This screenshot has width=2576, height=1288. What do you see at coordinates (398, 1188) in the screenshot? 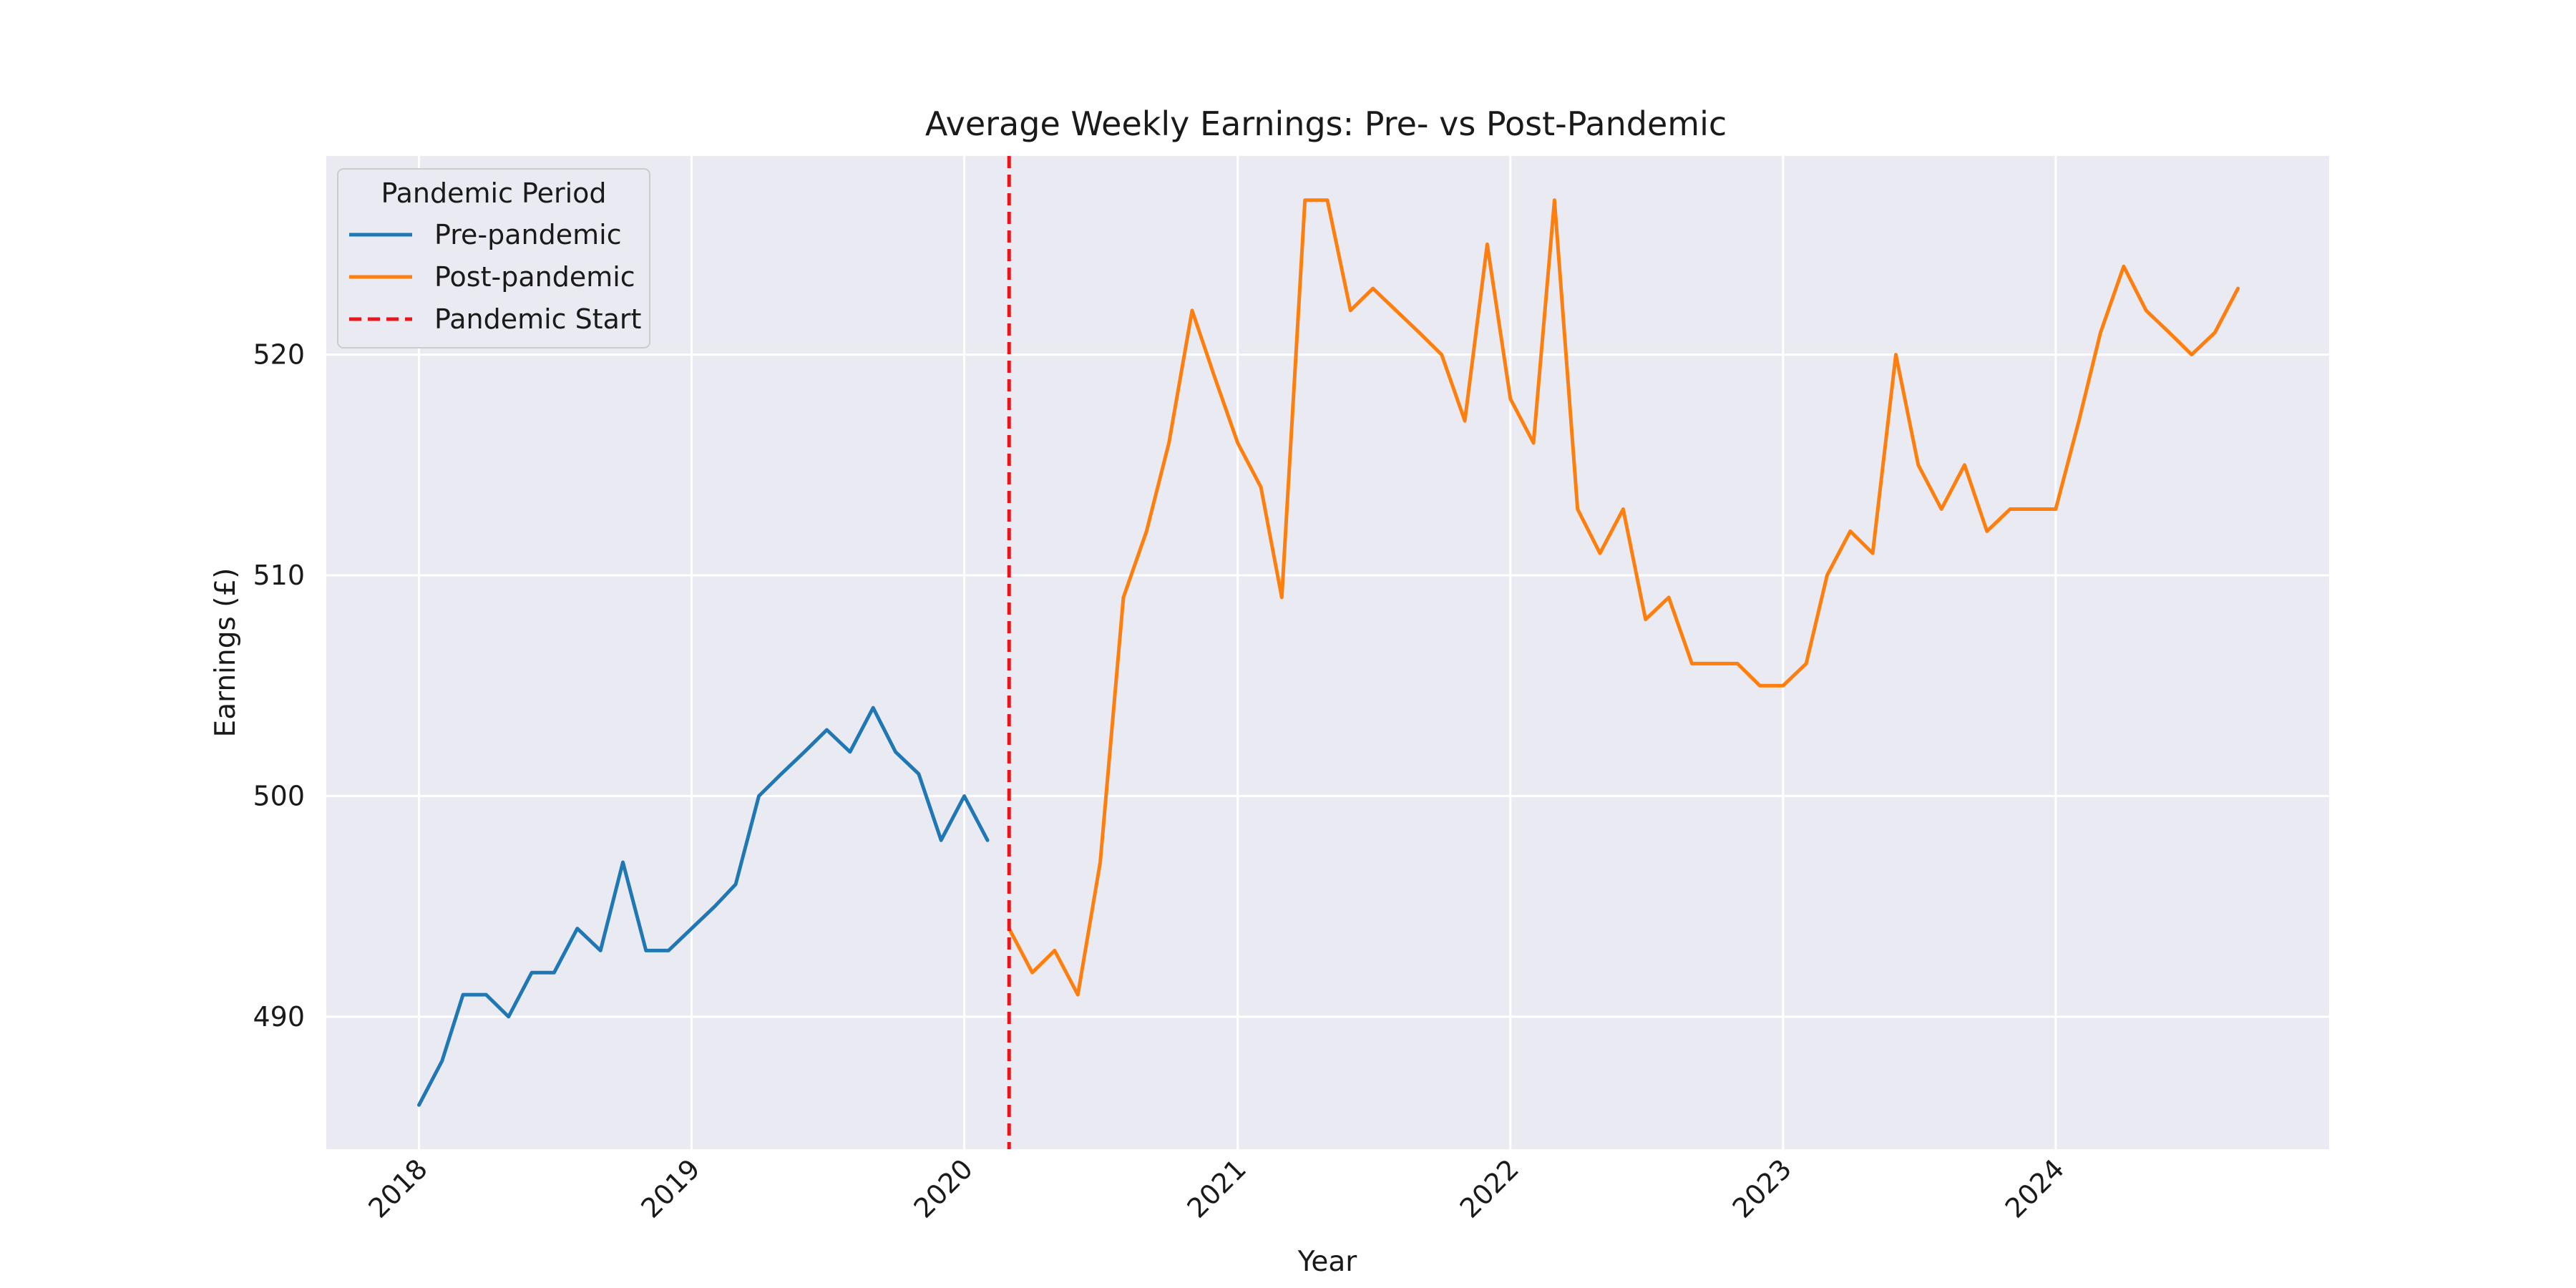
I see `x-tick-label: 2018` at bounding box center [398, 1188].